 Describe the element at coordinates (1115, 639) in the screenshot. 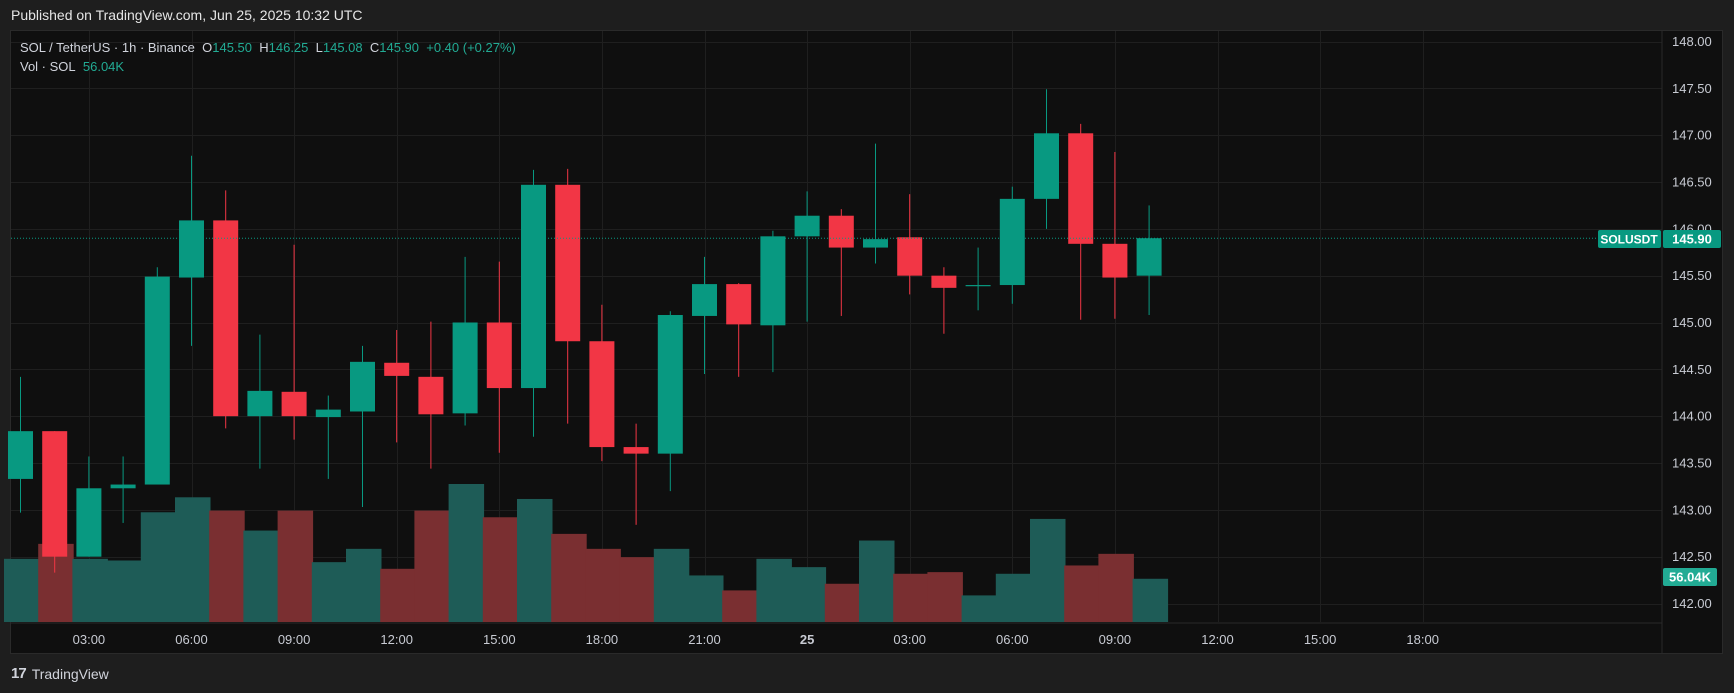

I see `time-tick-label: 09:00` at that location.